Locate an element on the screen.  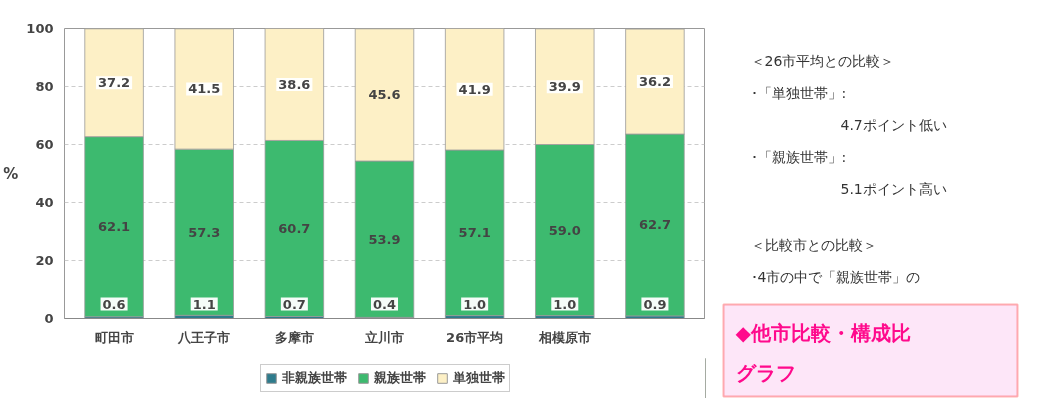
data-label: 41.9 is located at coordinates (474, 89).